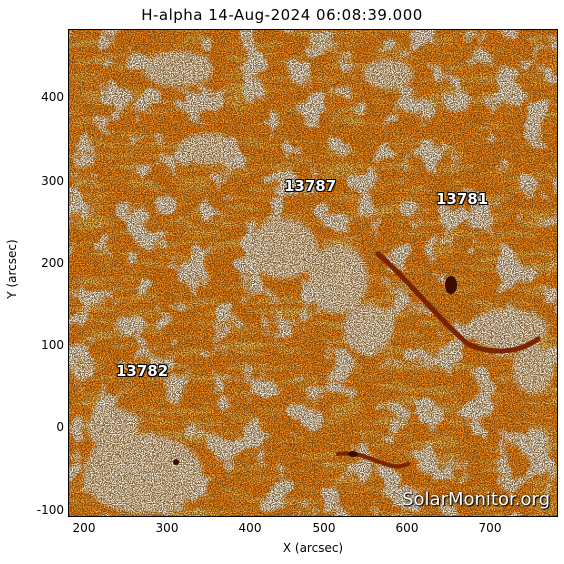 Image resolution: width=564 pixels, height=564 pixels. Describe the element at coordinates (324, 528) in the screenshot. I see `x-tick-label: 500` at that location.